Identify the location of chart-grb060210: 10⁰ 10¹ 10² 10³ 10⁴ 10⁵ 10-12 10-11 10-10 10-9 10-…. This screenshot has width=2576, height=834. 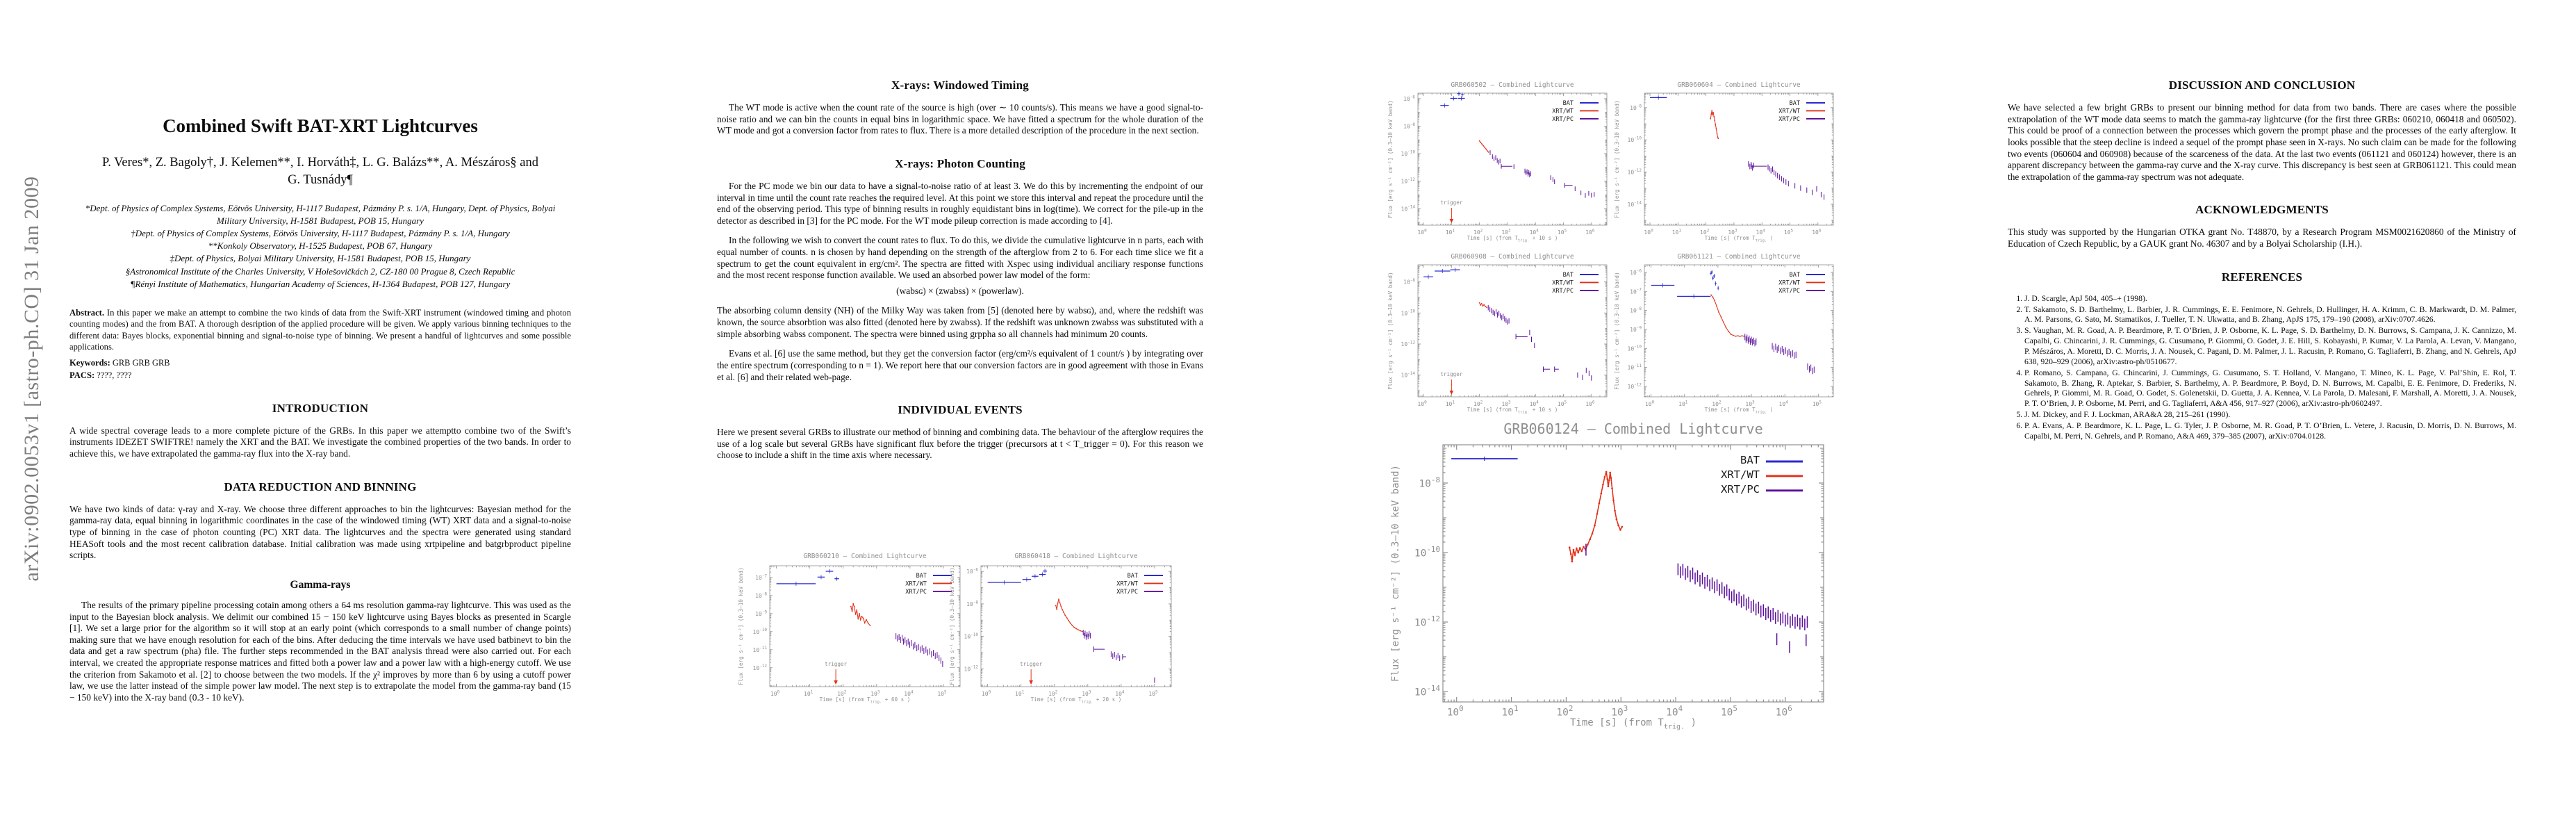
(852, 638).